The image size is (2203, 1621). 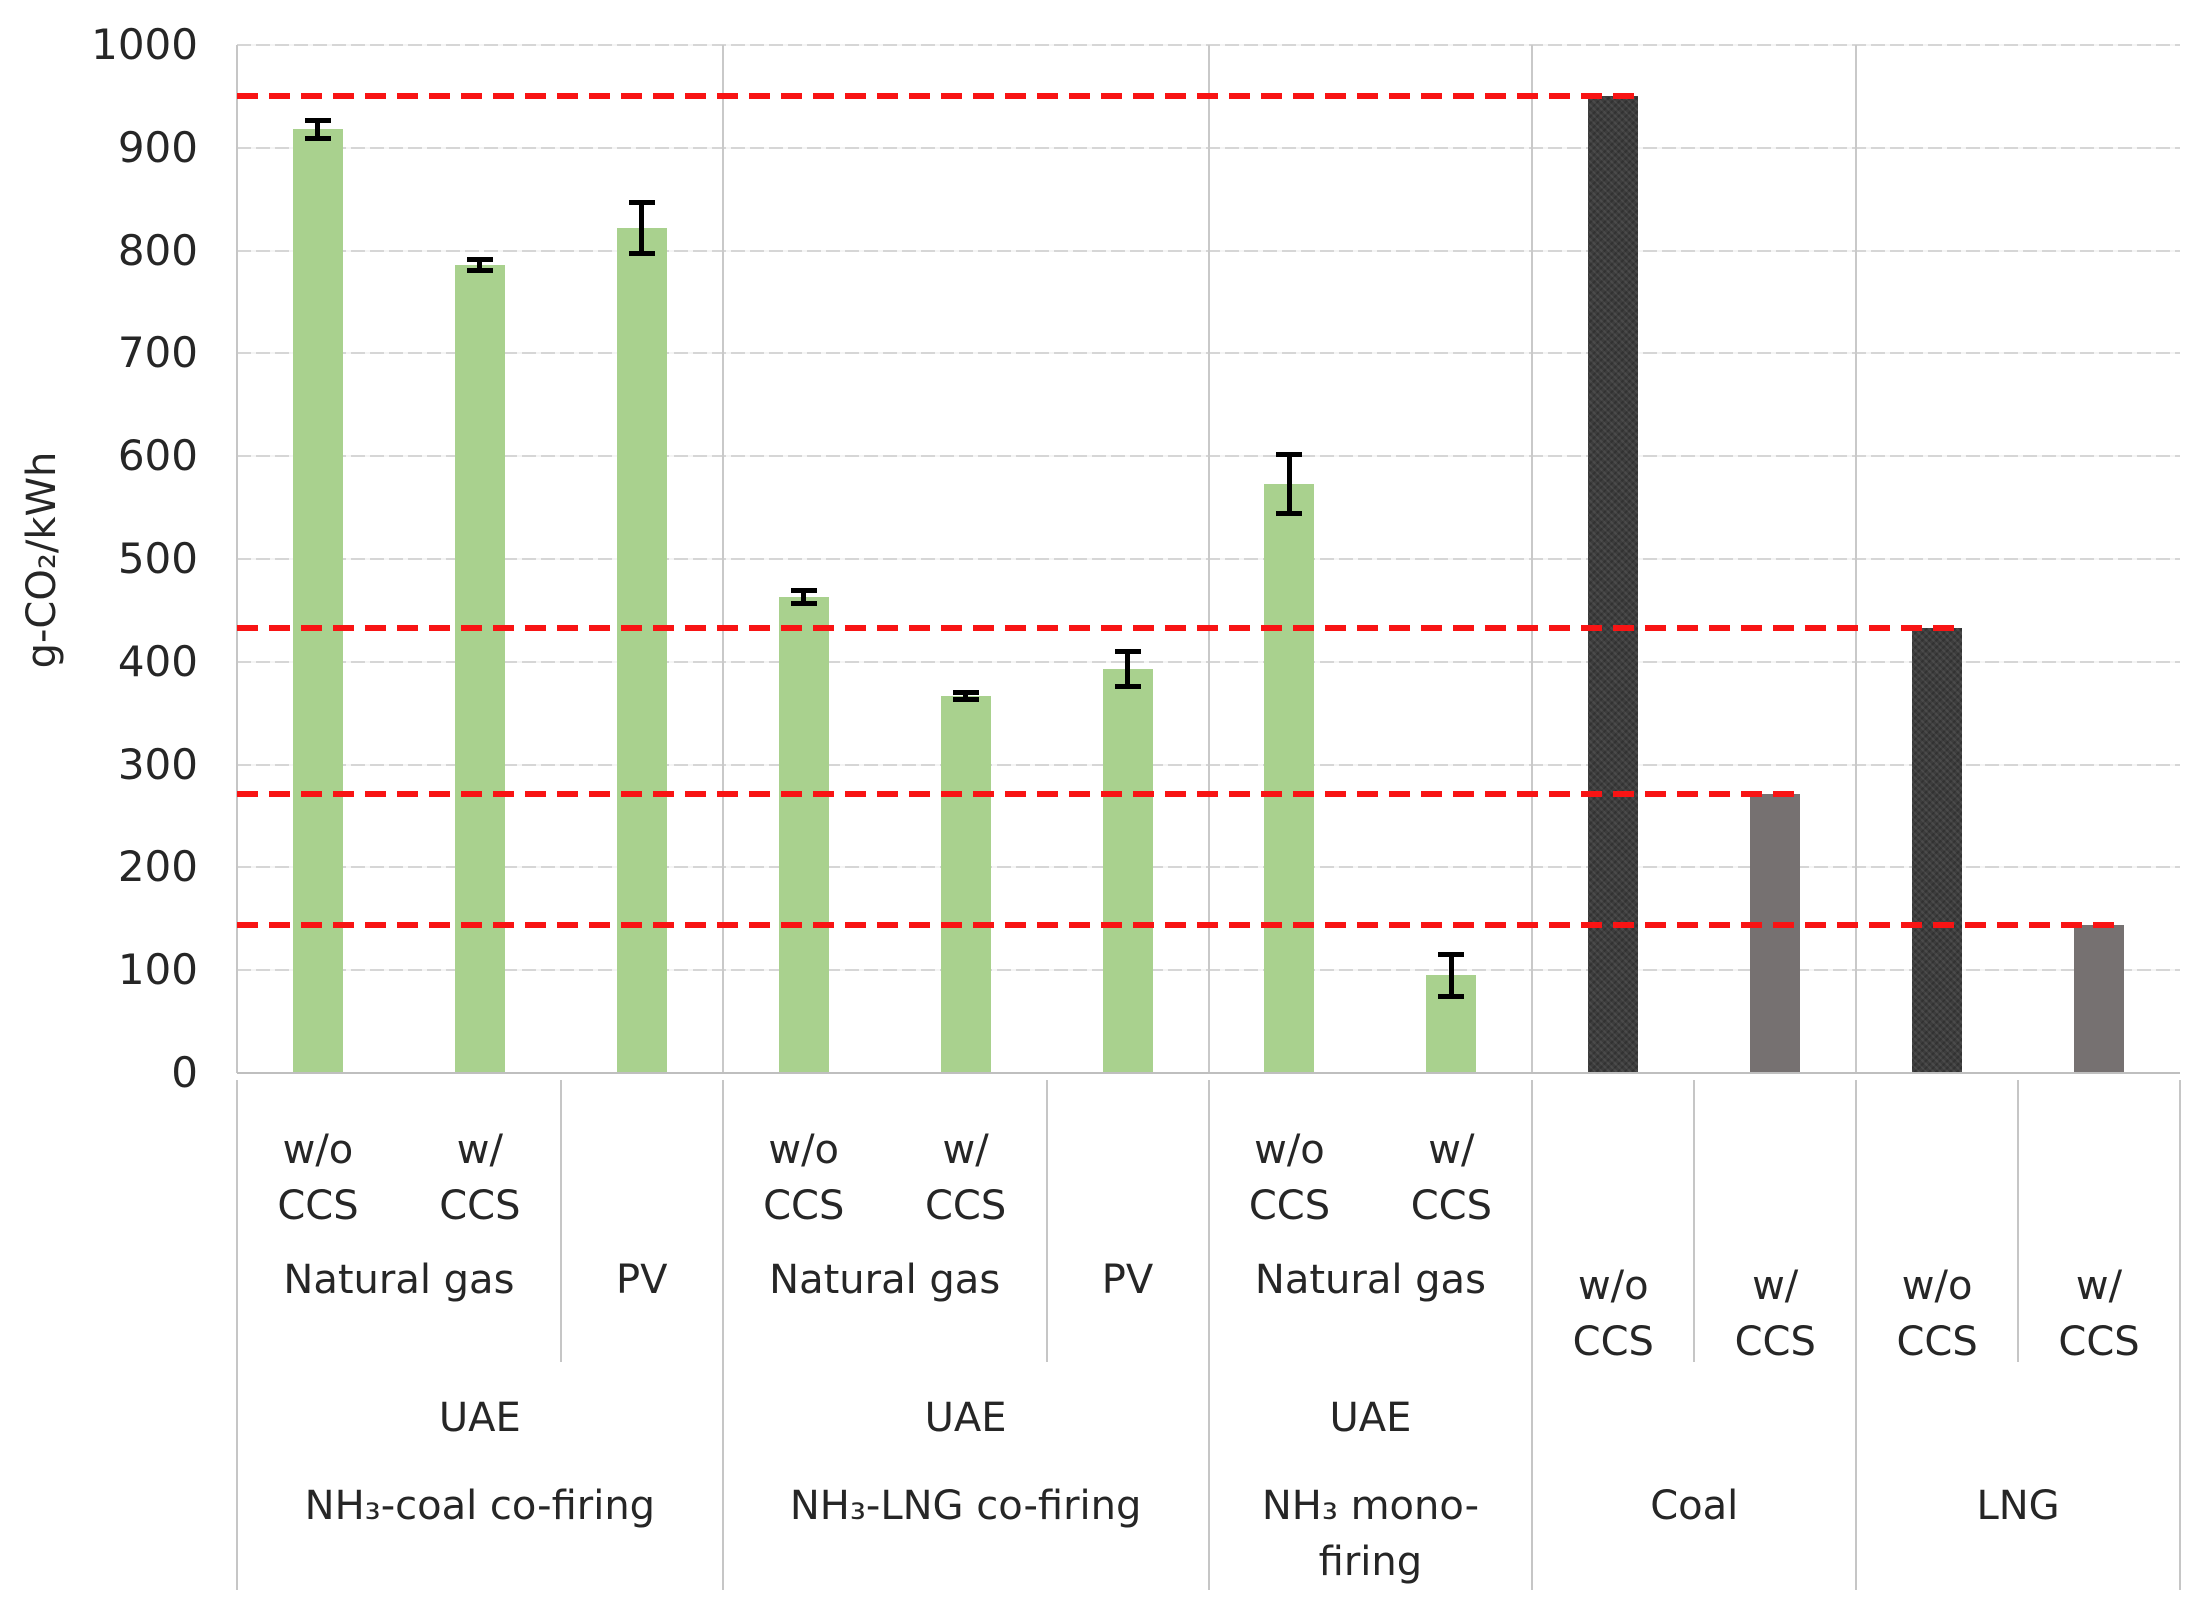 I want to click on group-label: LNG, so click(x=2018, y=1506).